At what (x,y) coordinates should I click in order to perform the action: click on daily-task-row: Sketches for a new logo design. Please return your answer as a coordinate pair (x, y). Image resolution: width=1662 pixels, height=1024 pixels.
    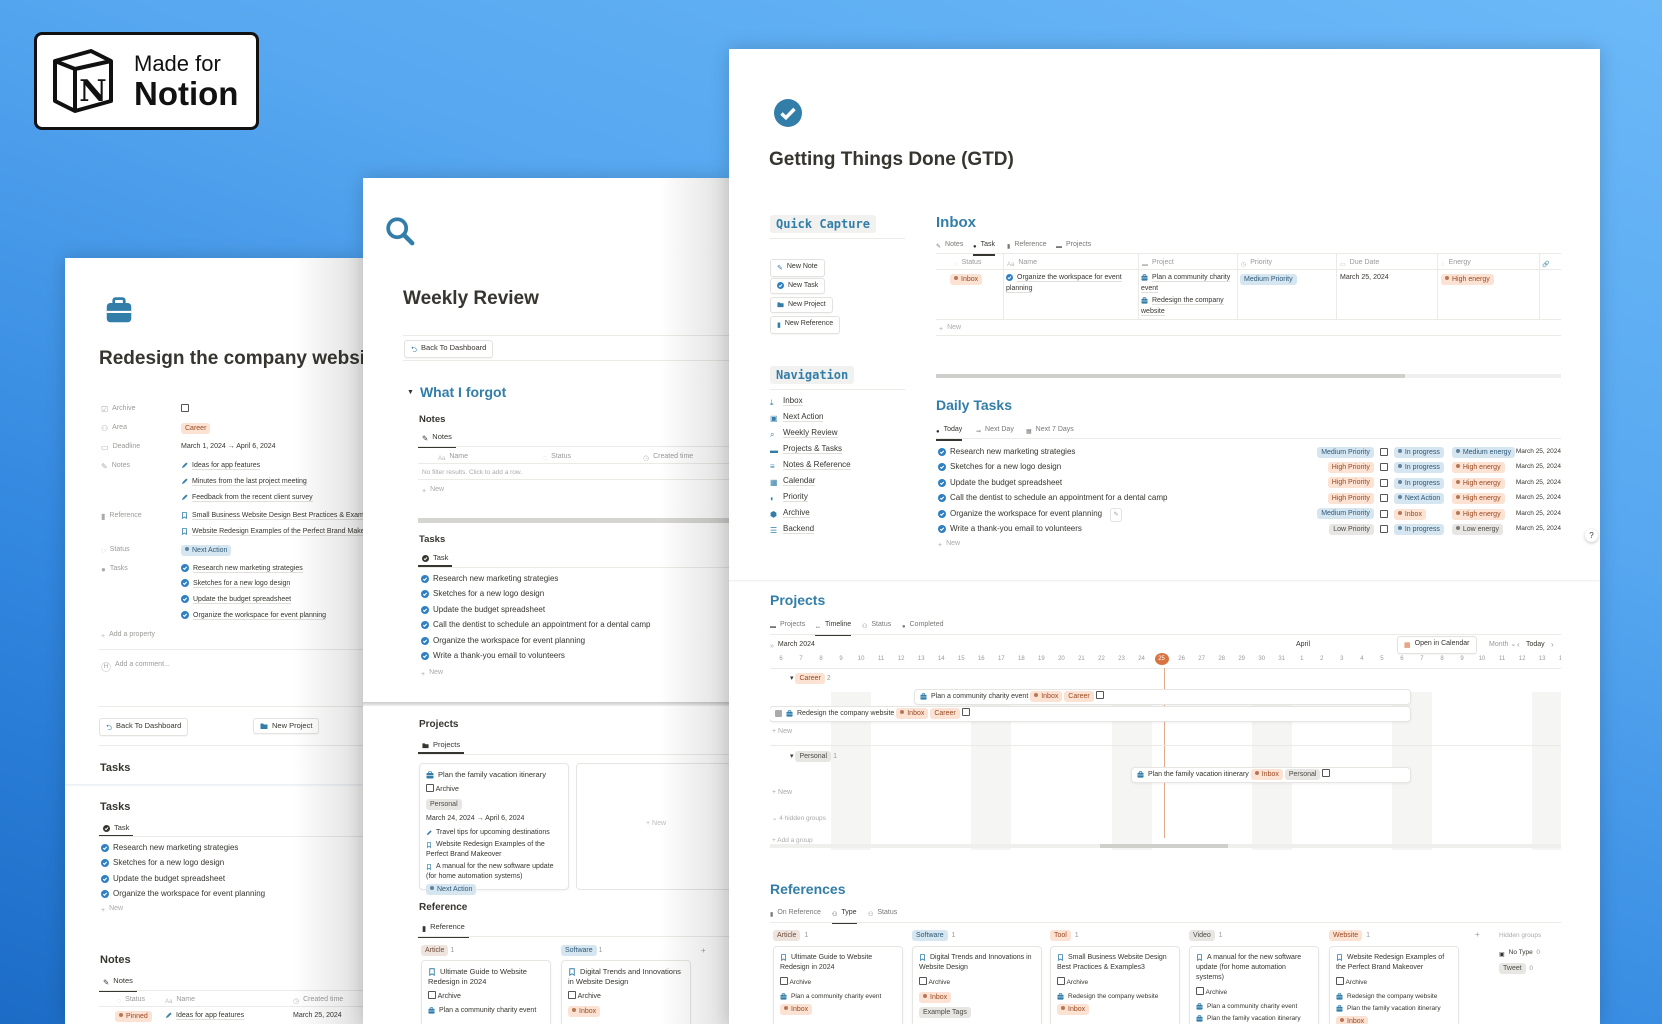
    Looking at the image, I should click on (999, 467).